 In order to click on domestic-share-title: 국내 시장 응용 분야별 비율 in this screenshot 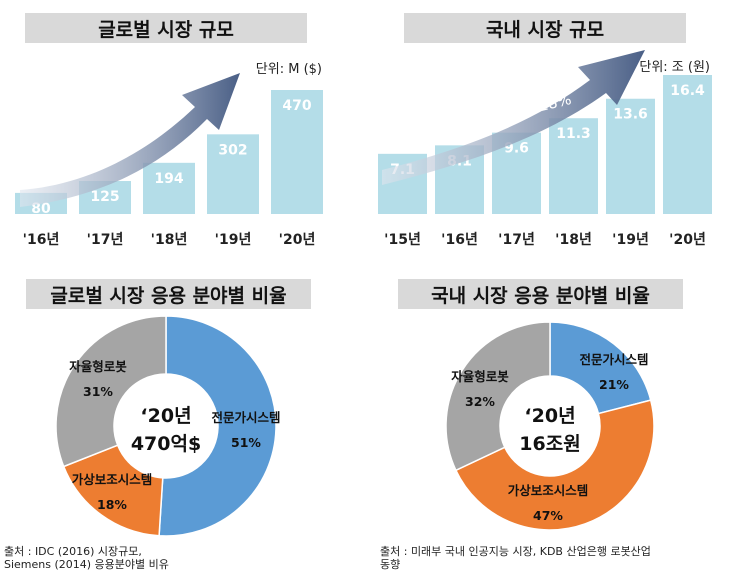, I will do `click(540, 294)`.